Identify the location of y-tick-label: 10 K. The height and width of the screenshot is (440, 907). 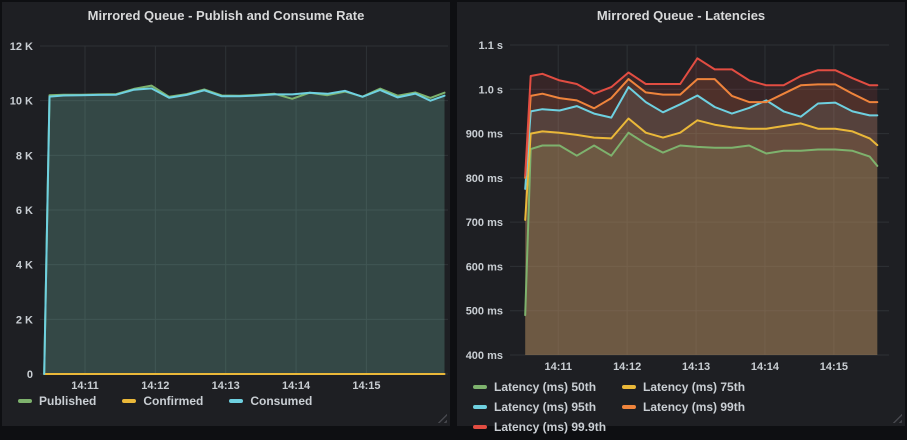
(21, 102).